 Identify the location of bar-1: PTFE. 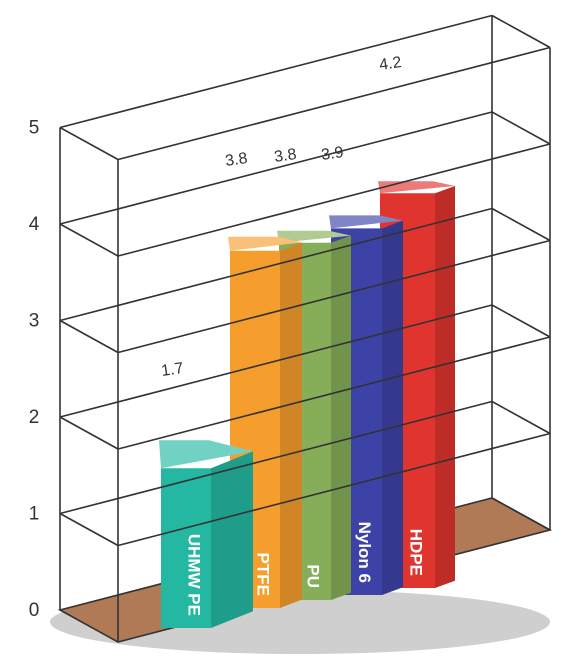
(265, 422).